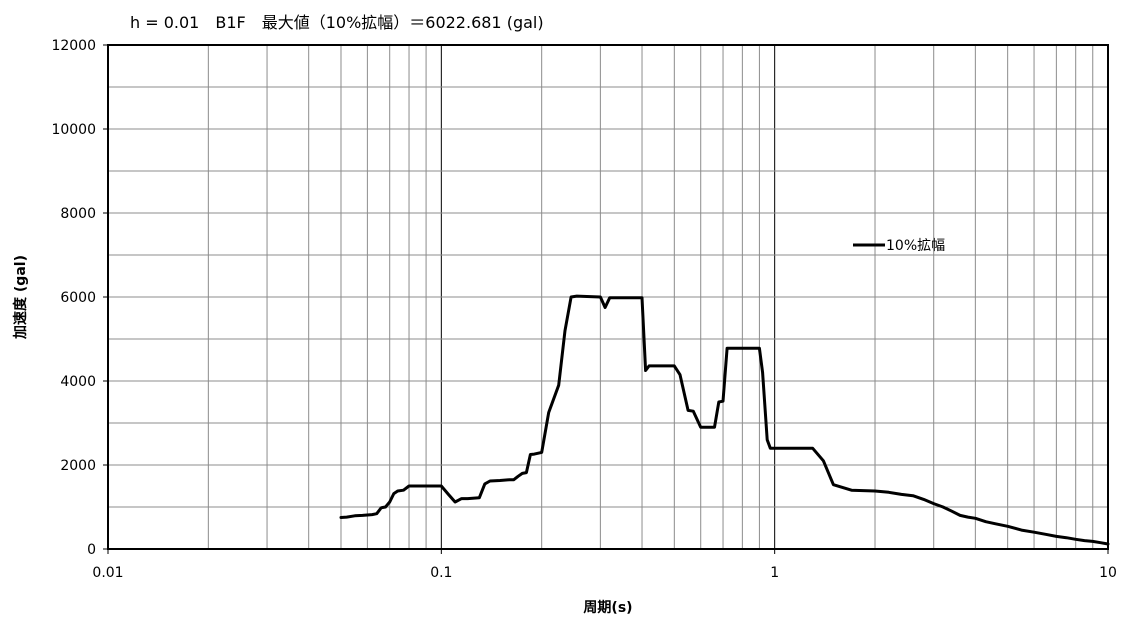  I want to click on legend-label: 10%拡幅, so click(915, 246).